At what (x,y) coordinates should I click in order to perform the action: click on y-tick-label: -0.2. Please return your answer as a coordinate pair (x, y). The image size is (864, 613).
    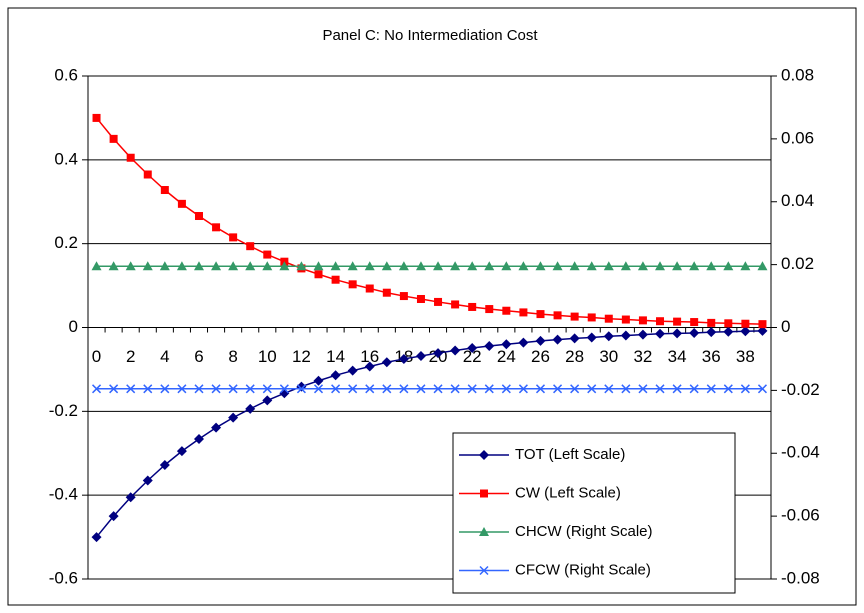
    Looking at the image, I should click on (63, 410).